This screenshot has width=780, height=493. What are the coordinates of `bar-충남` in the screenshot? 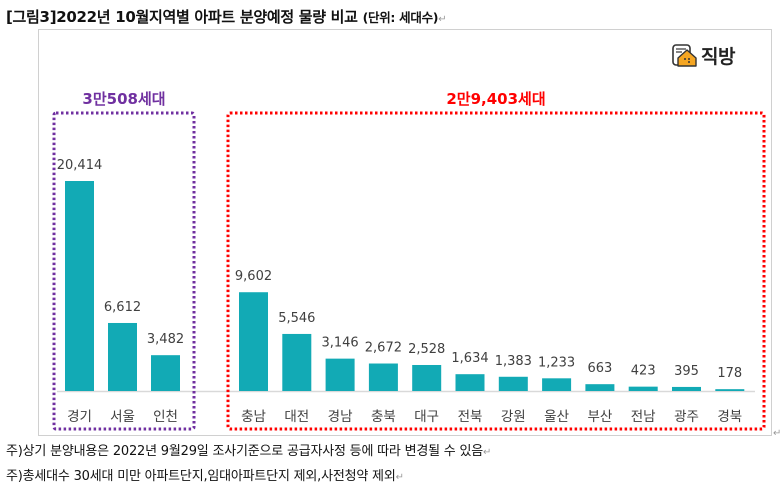 It's located at (253, 341).